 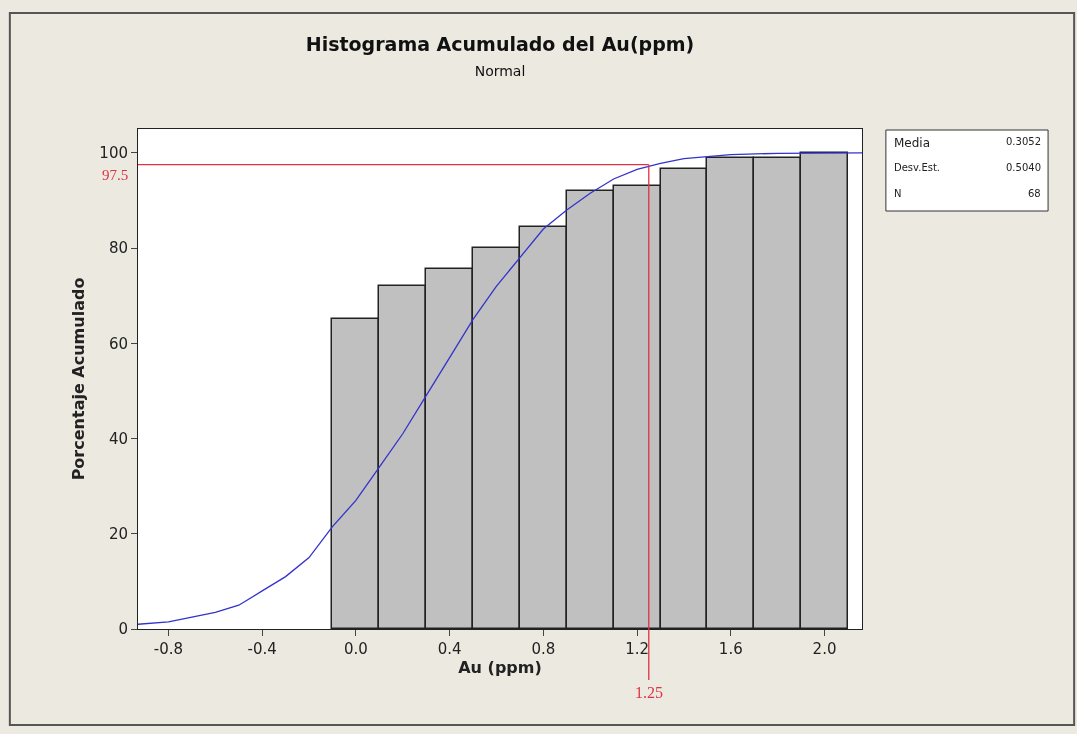 What do you see at coordinates (118, 438) in the screenshot?
I see `y-tick-label: 40` at bounding box center [118, 438].